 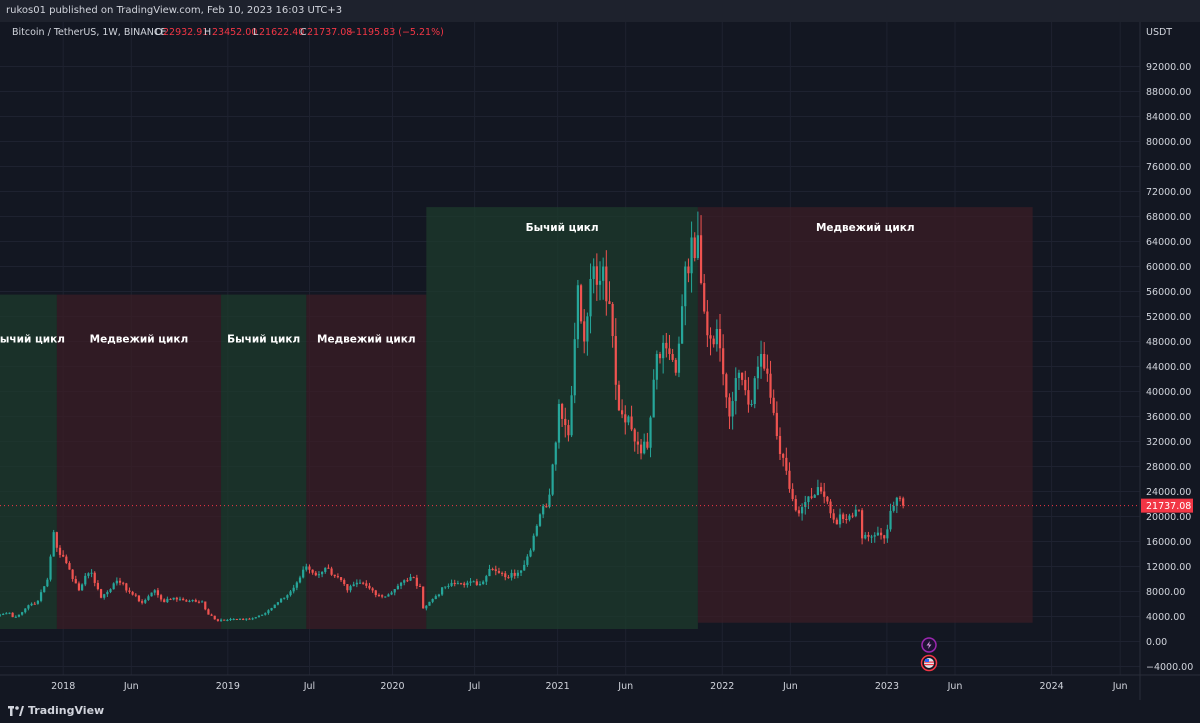 I want to click on y-tick-label: 80000.00, so click(x=1168, y=142).